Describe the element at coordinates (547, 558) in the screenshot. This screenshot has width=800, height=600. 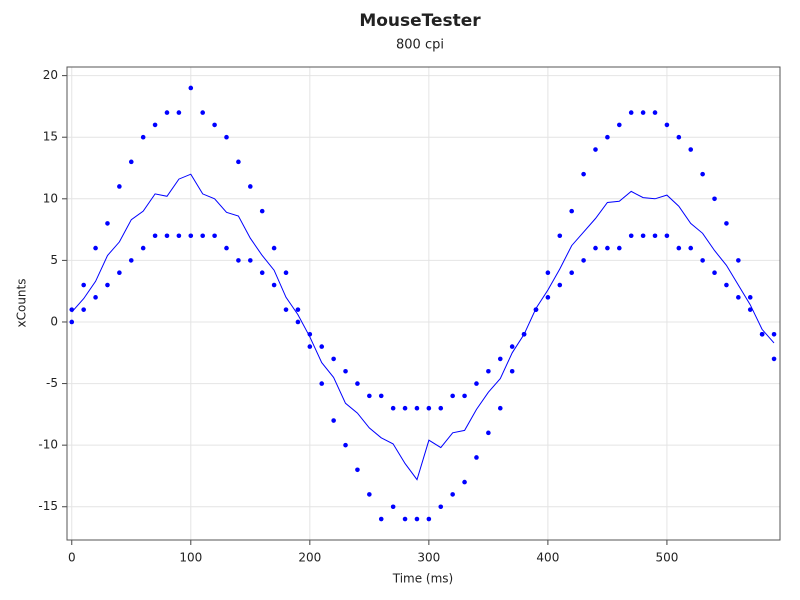
I see `x-tick-label: 400` at that location.